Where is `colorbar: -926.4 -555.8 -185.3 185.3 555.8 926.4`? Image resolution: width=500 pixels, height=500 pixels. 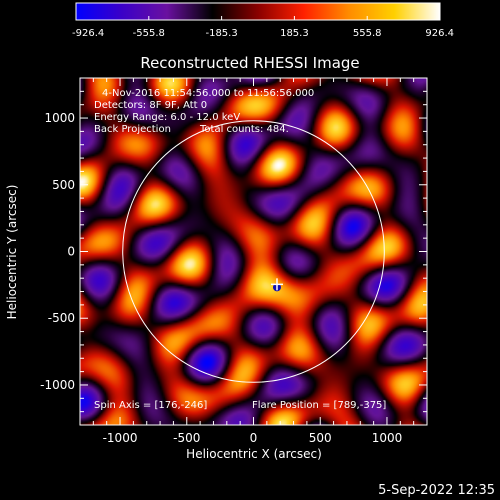 colorbar: -926.4 -555.8 -185.3 185.3 555.8 926.4 is located at coordinates (263, 20).